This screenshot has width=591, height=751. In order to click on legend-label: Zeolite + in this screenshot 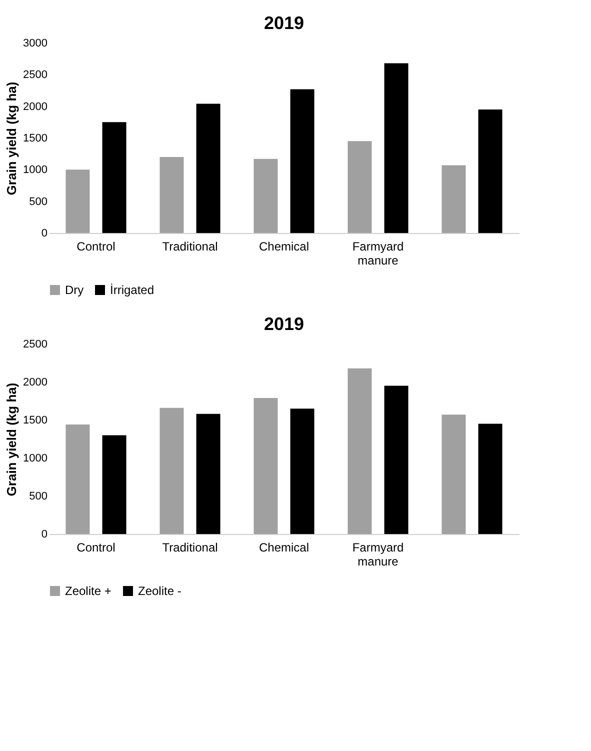, I will do `click(88, 591)`.